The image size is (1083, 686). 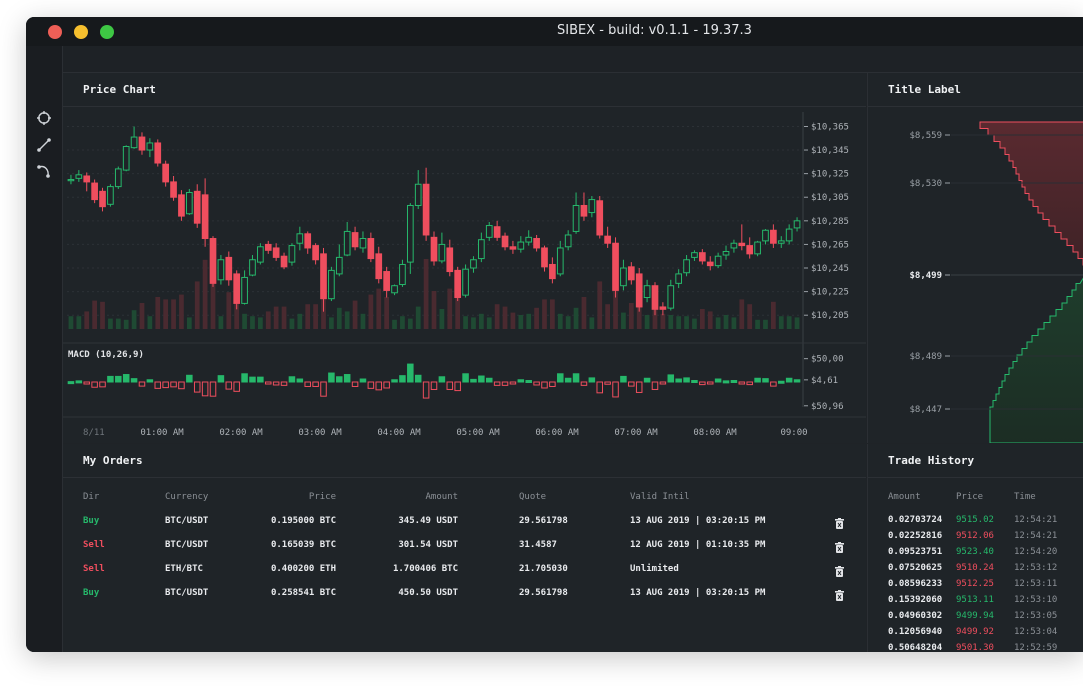 I want to click on curve-tool-icon, so click(x=44, y=171).